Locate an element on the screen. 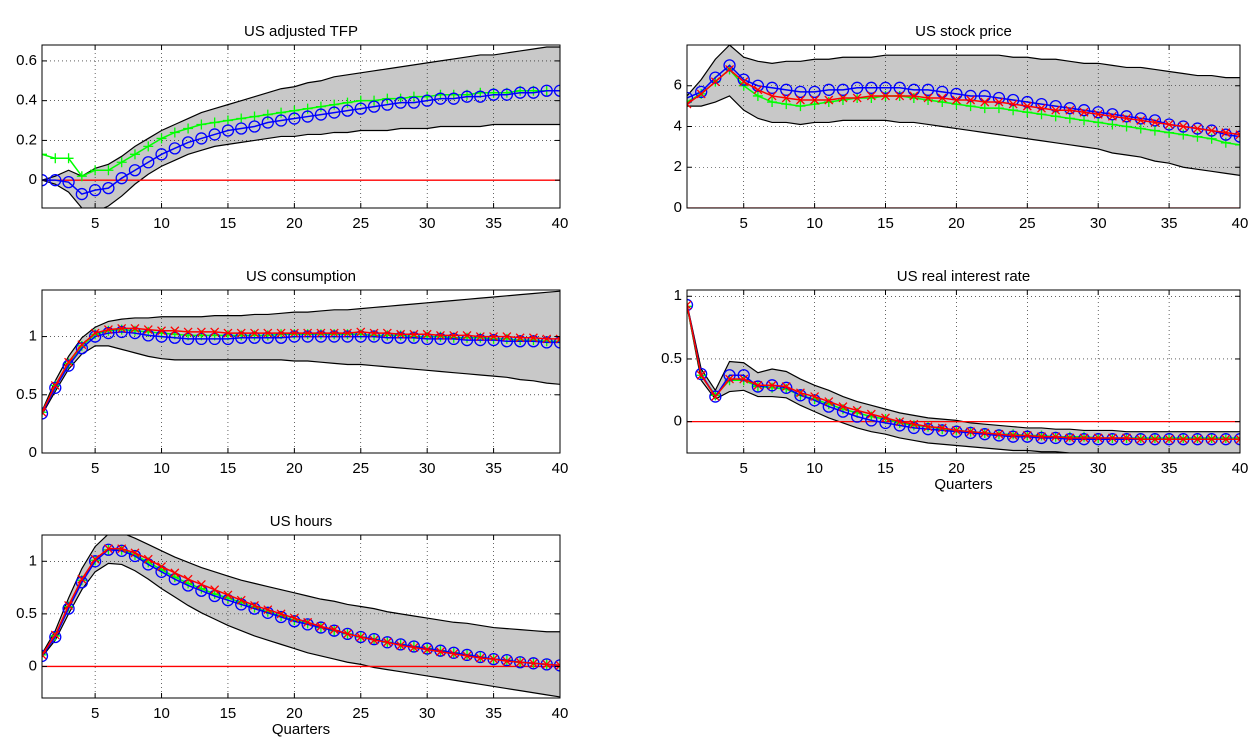 This screenshot has width=1257, height=748. x-tick-label: 5 is located at coordinates (95, 713).